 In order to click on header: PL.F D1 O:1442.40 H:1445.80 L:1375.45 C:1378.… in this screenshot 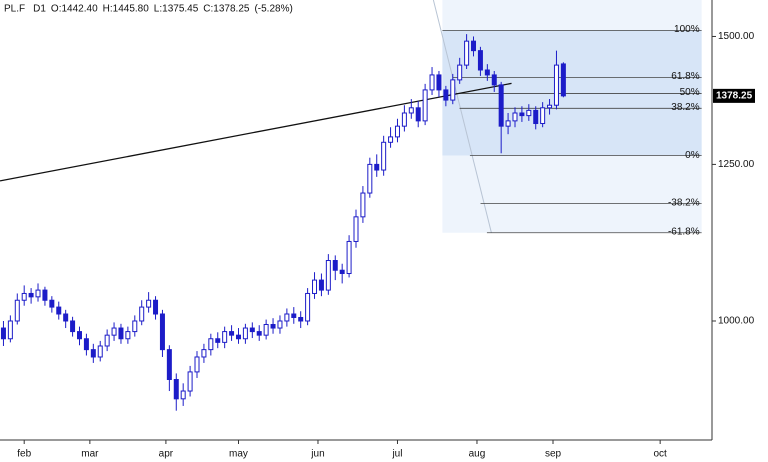, I will do `click(148, 9)`.